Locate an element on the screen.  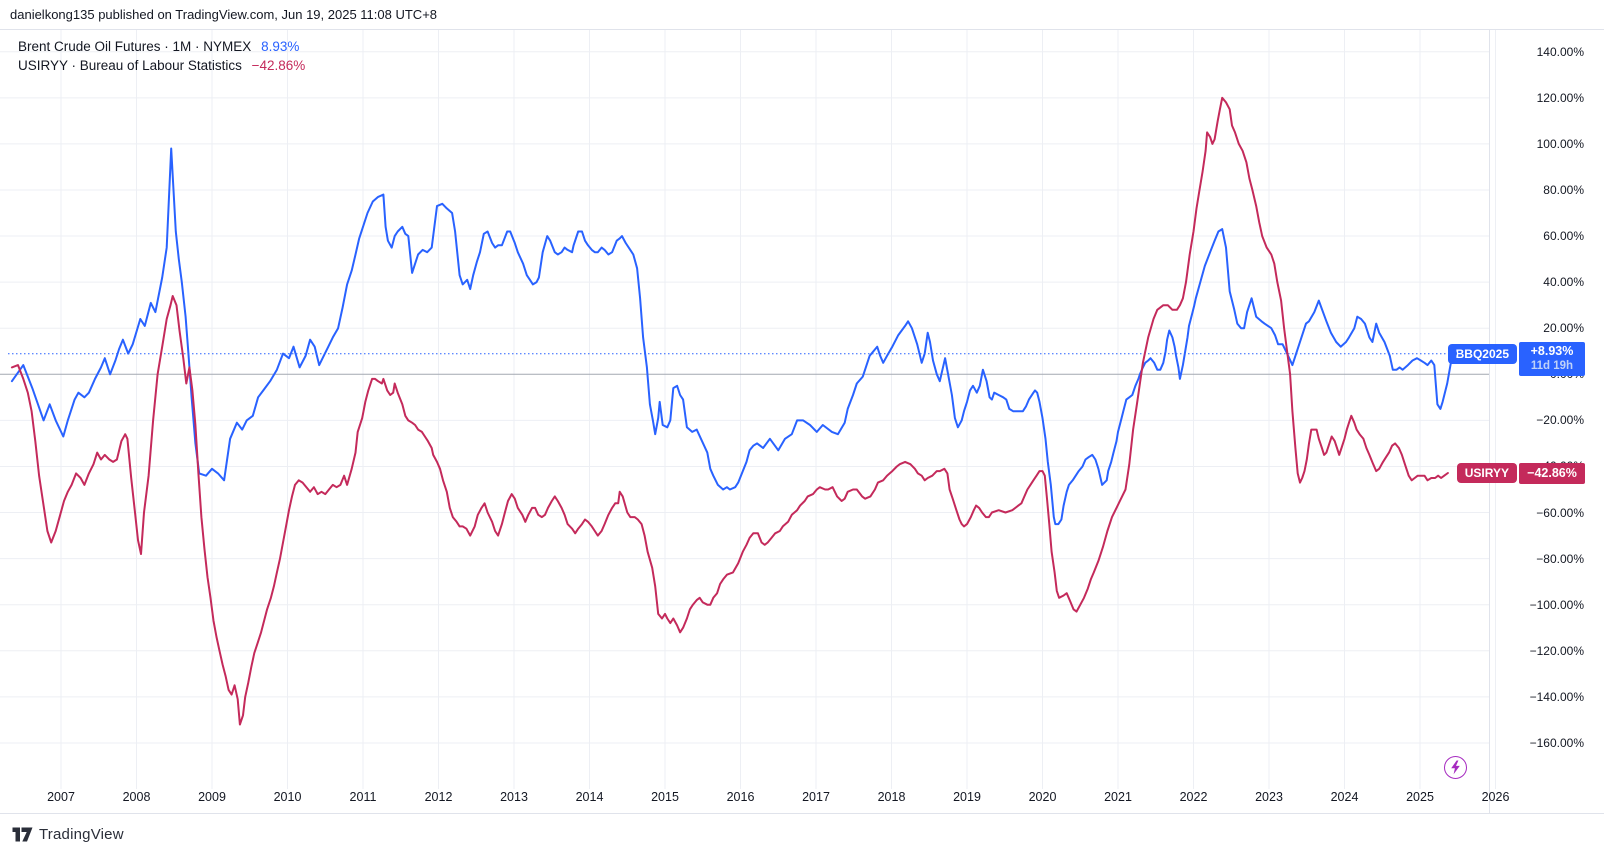
tradingview-logo: TradingView is located at coordinates (67, 834).